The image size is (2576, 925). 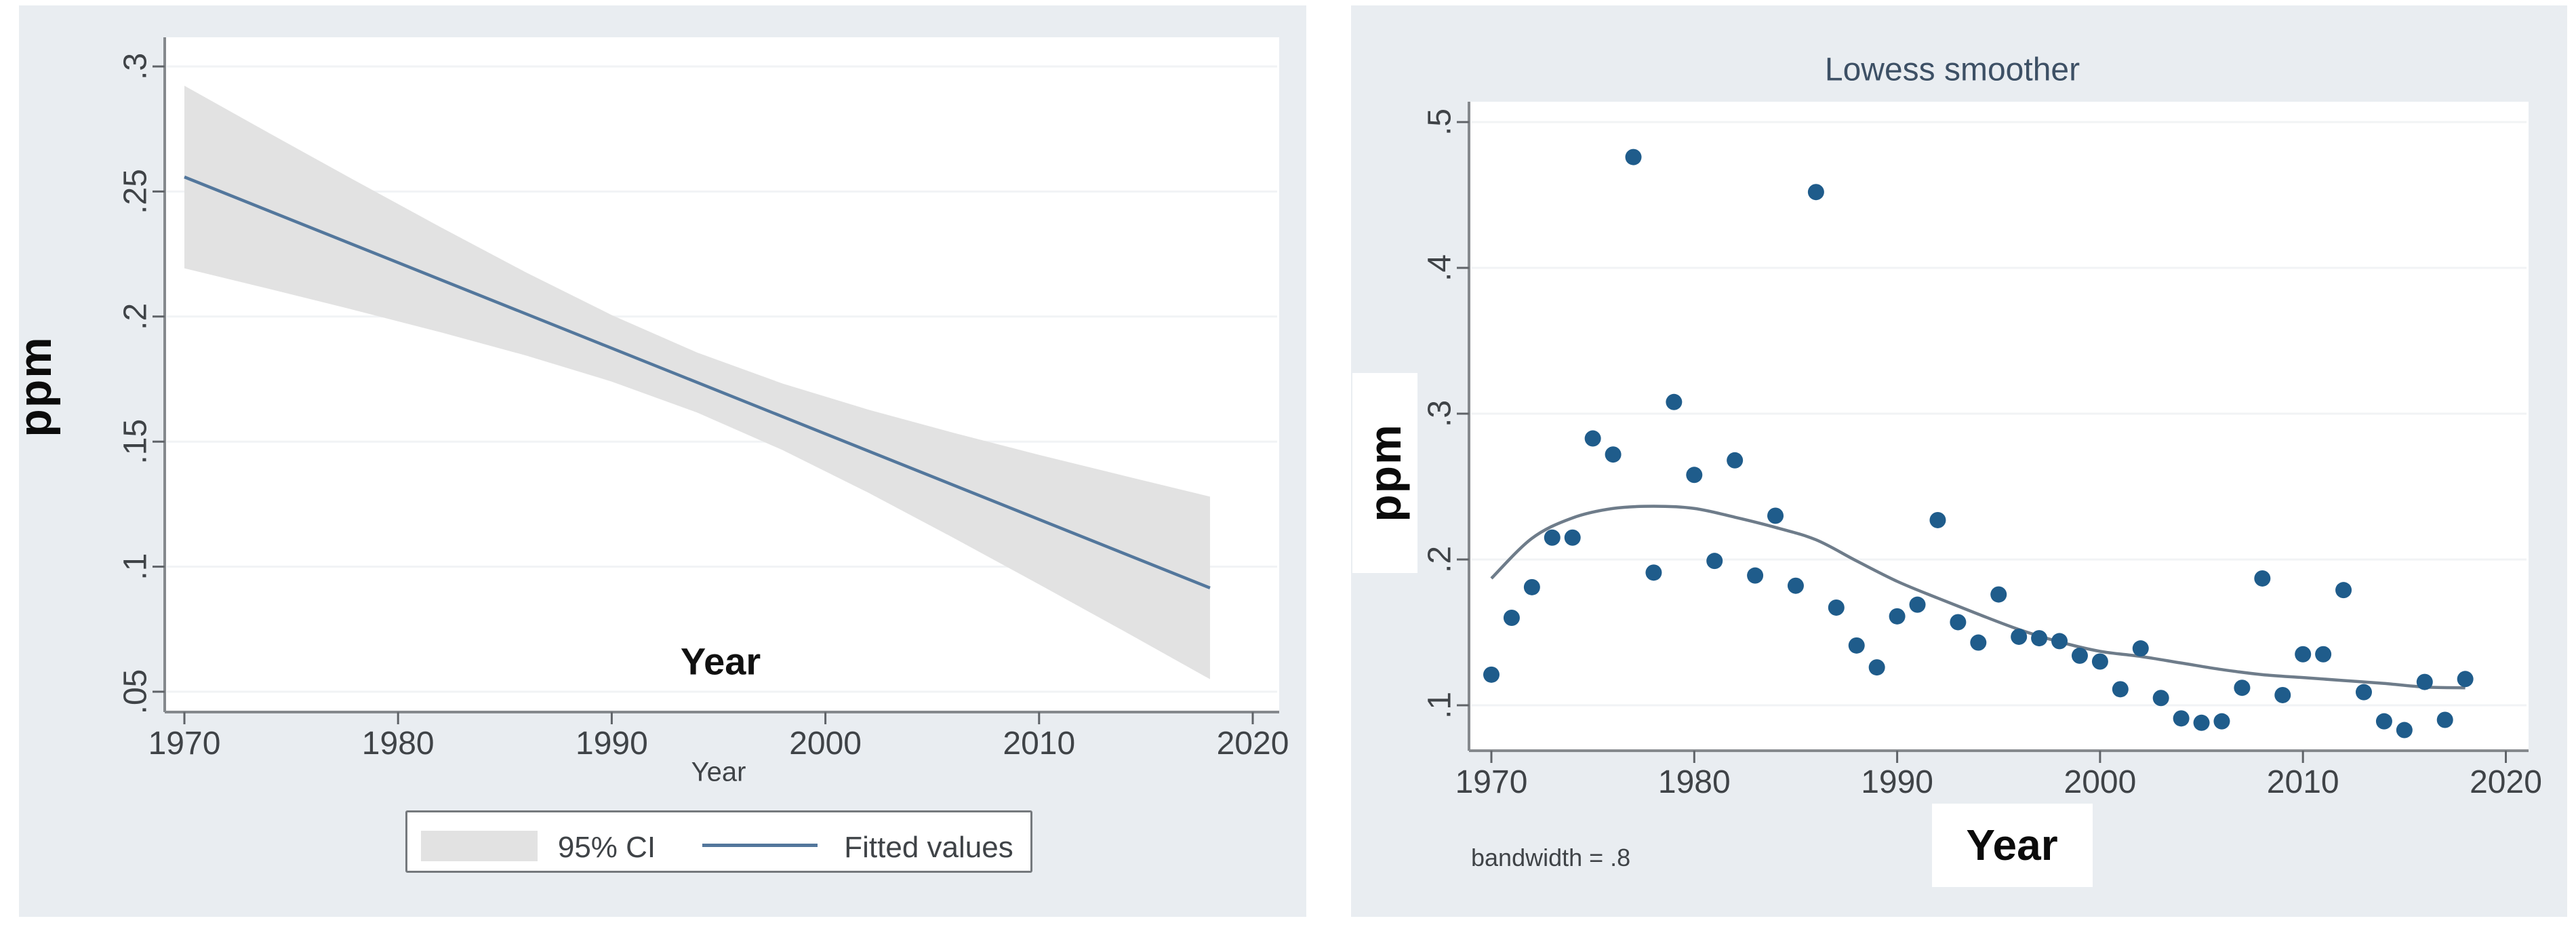 I want to click on right-y-title-background, so click(x=1384, y=473).